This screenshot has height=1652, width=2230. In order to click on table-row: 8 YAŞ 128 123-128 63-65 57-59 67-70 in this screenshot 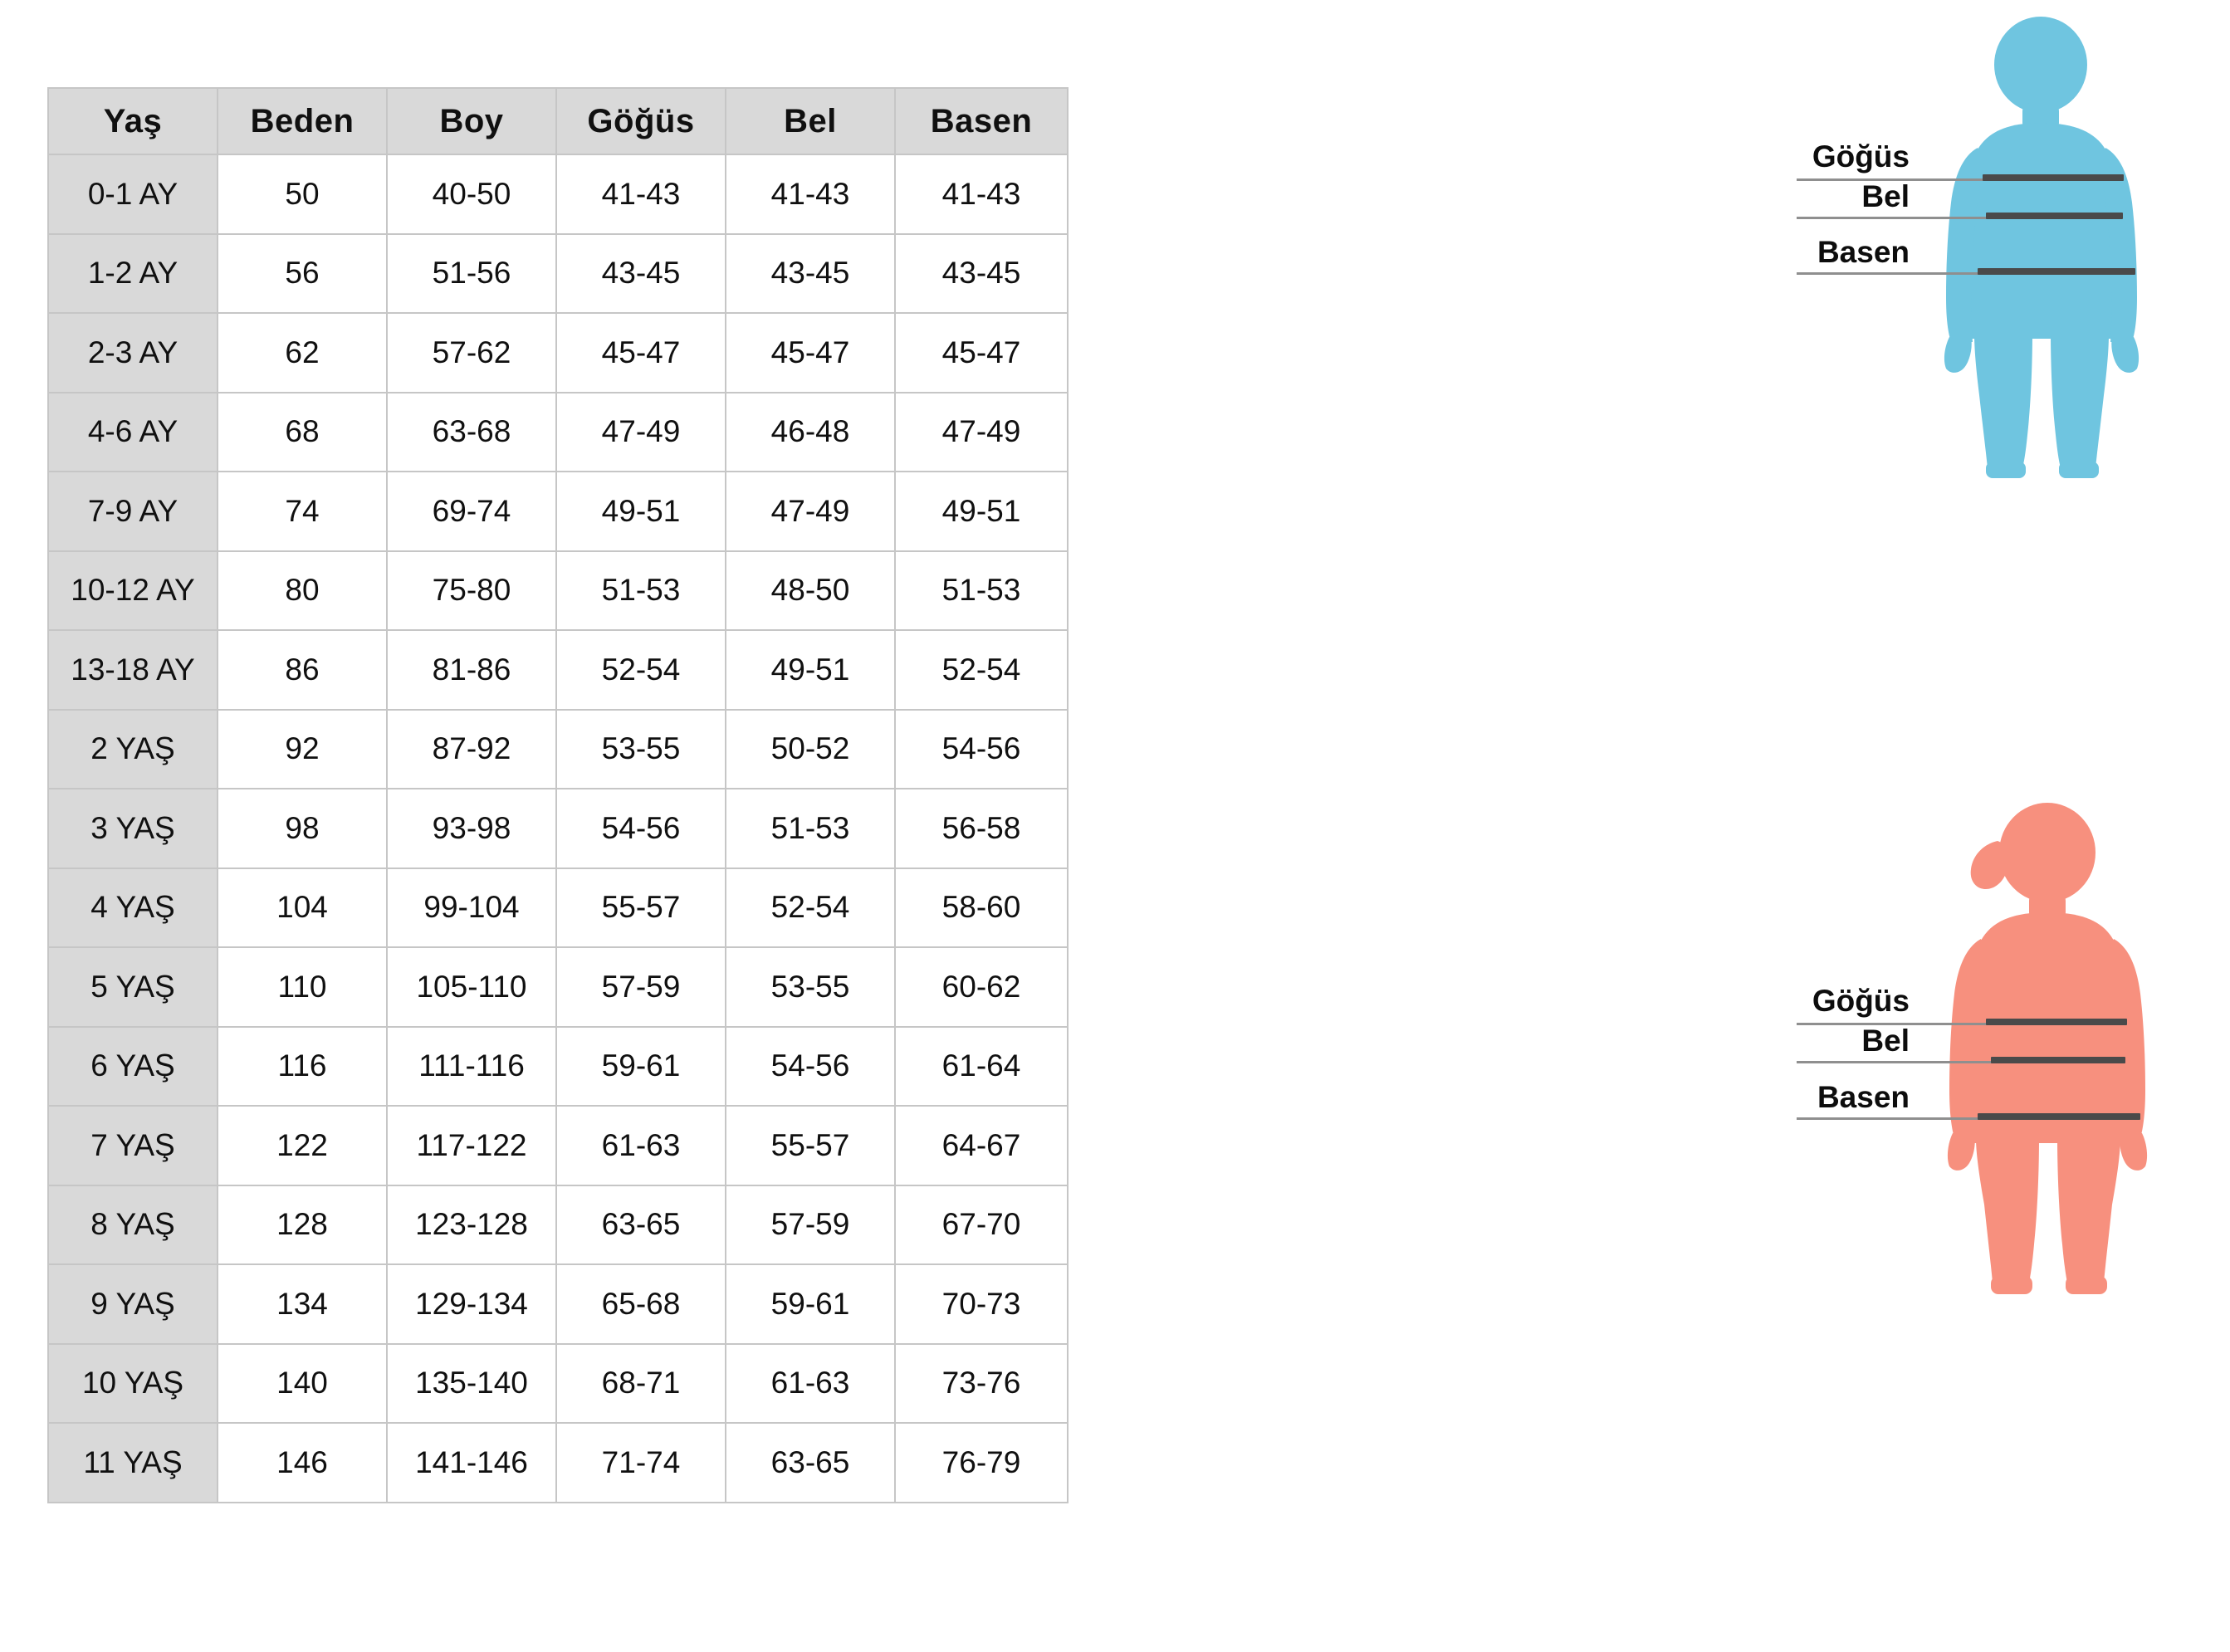, I will do `click(558, 1225)`.